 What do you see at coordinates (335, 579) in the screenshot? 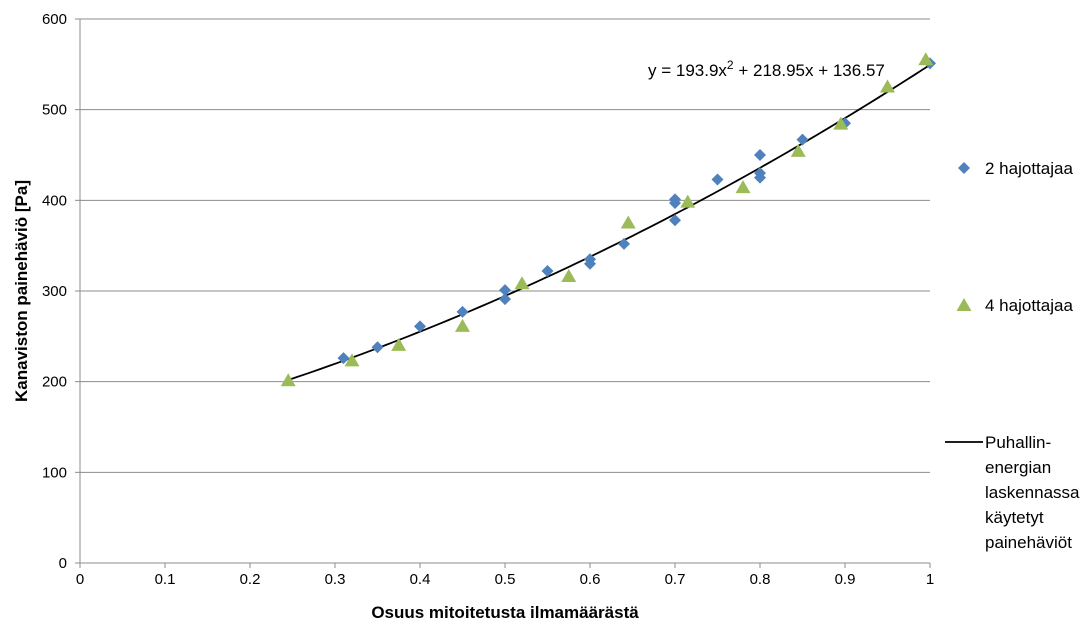
I see `x-tick-label: 0.3` at bounding box center [335, 579].